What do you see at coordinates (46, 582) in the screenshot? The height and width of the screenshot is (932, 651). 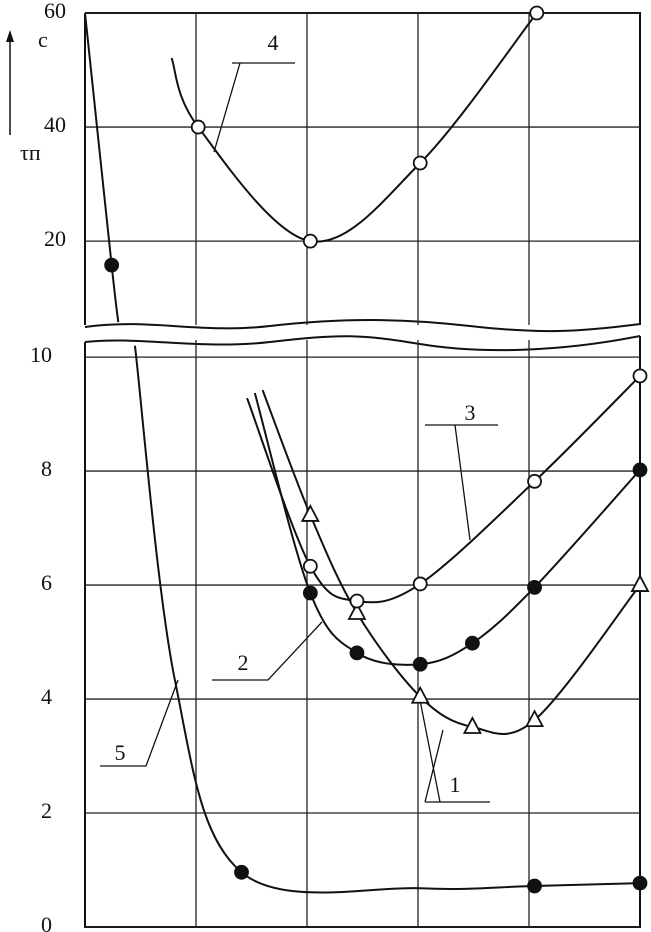 I see `y-tick-label: 6` at bounding box center [46, 582].